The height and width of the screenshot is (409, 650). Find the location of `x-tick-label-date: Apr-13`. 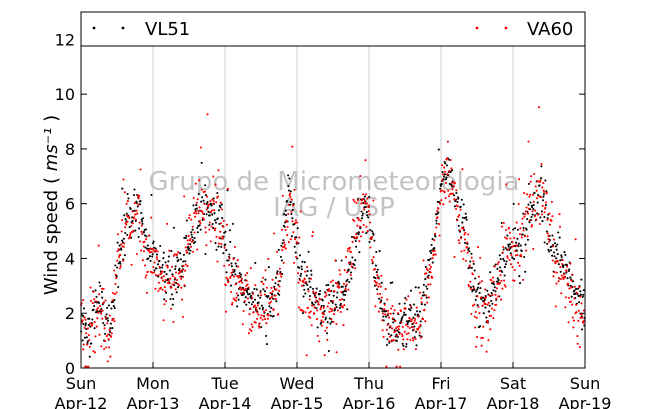

x-tick-label-date: Apr-13 is located at coordinates (153, 401).